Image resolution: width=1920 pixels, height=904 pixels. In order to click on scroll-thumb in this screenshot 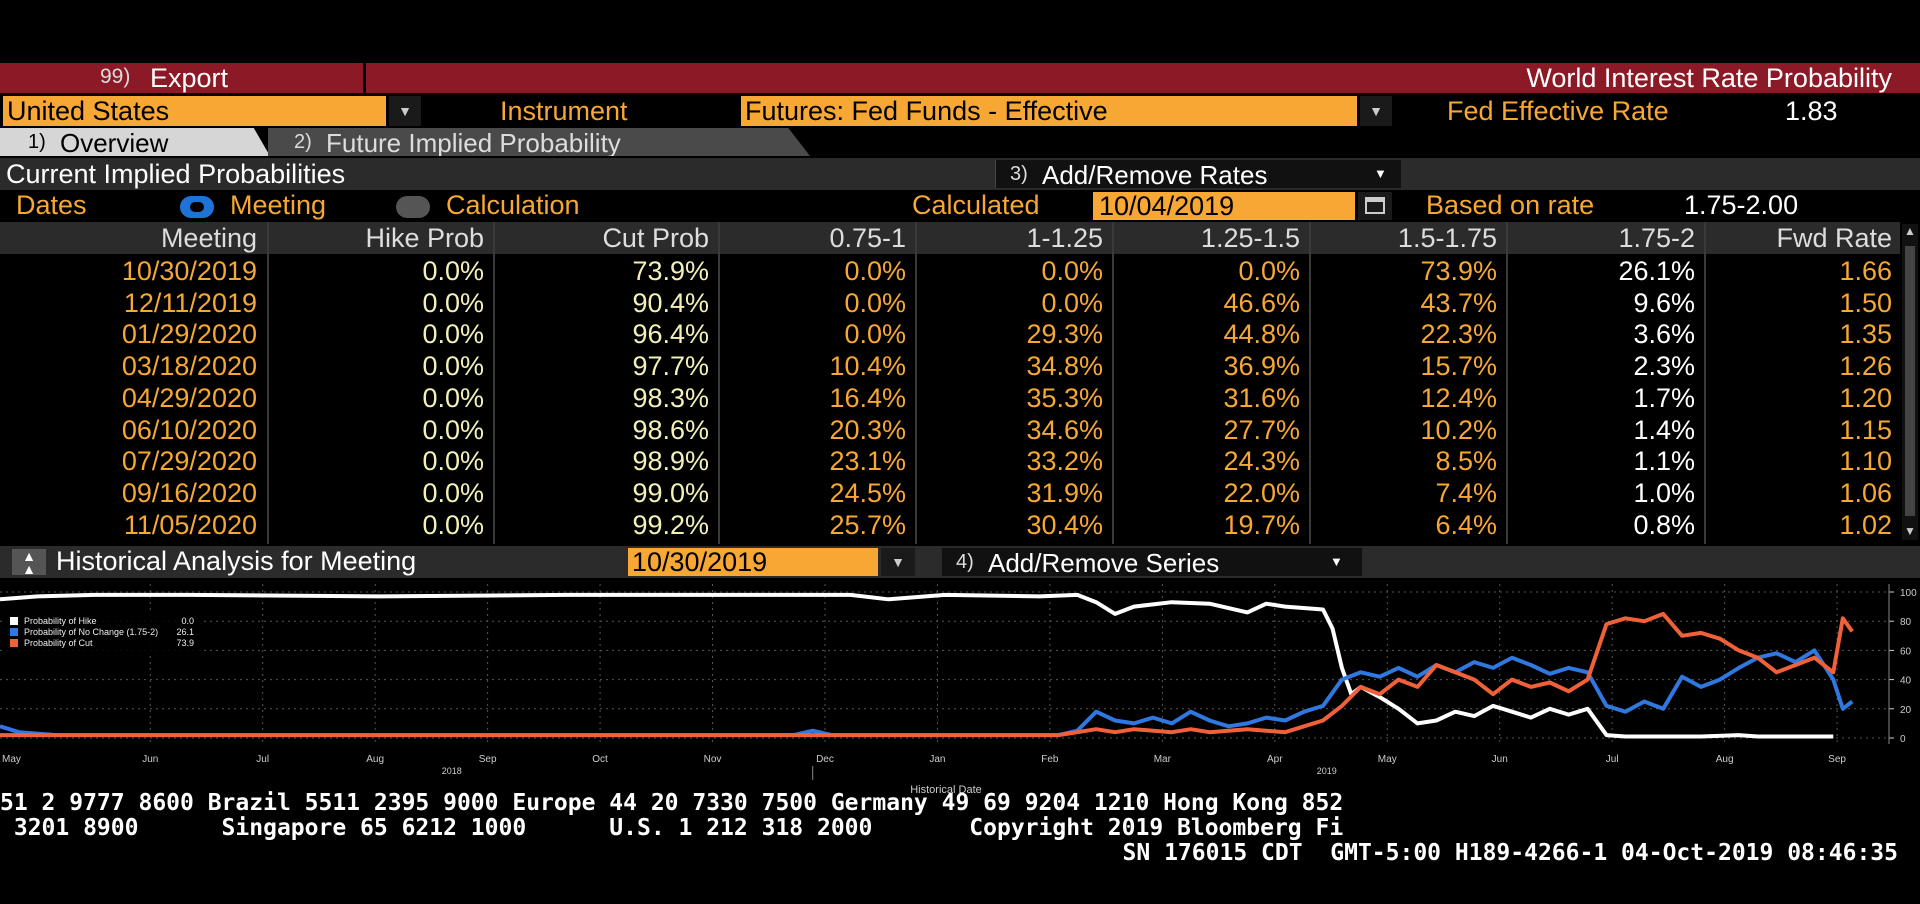, I will do `click(1910, 381)`.